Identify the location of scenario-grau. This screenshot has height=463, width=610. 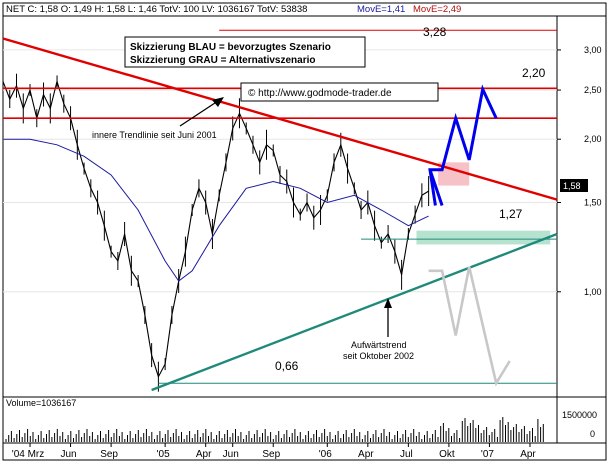
(469, 326).